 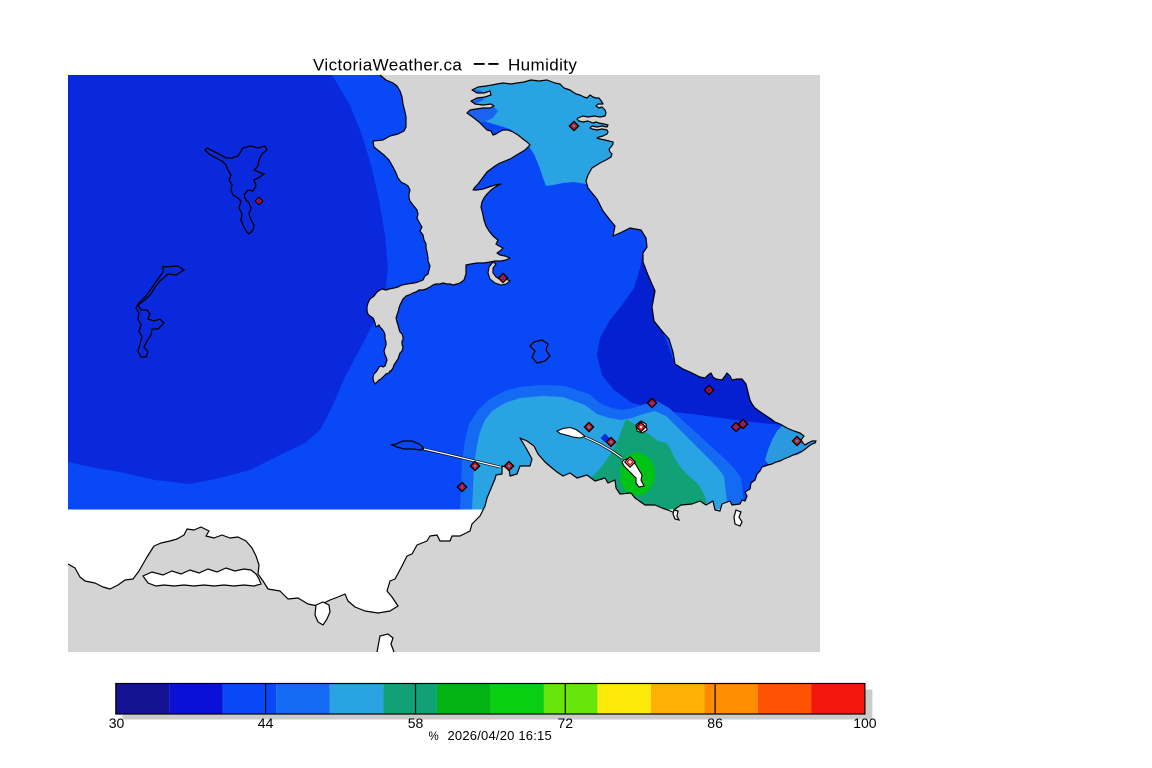 I want to click on svg-text: 100, so click(x=865, y=723).